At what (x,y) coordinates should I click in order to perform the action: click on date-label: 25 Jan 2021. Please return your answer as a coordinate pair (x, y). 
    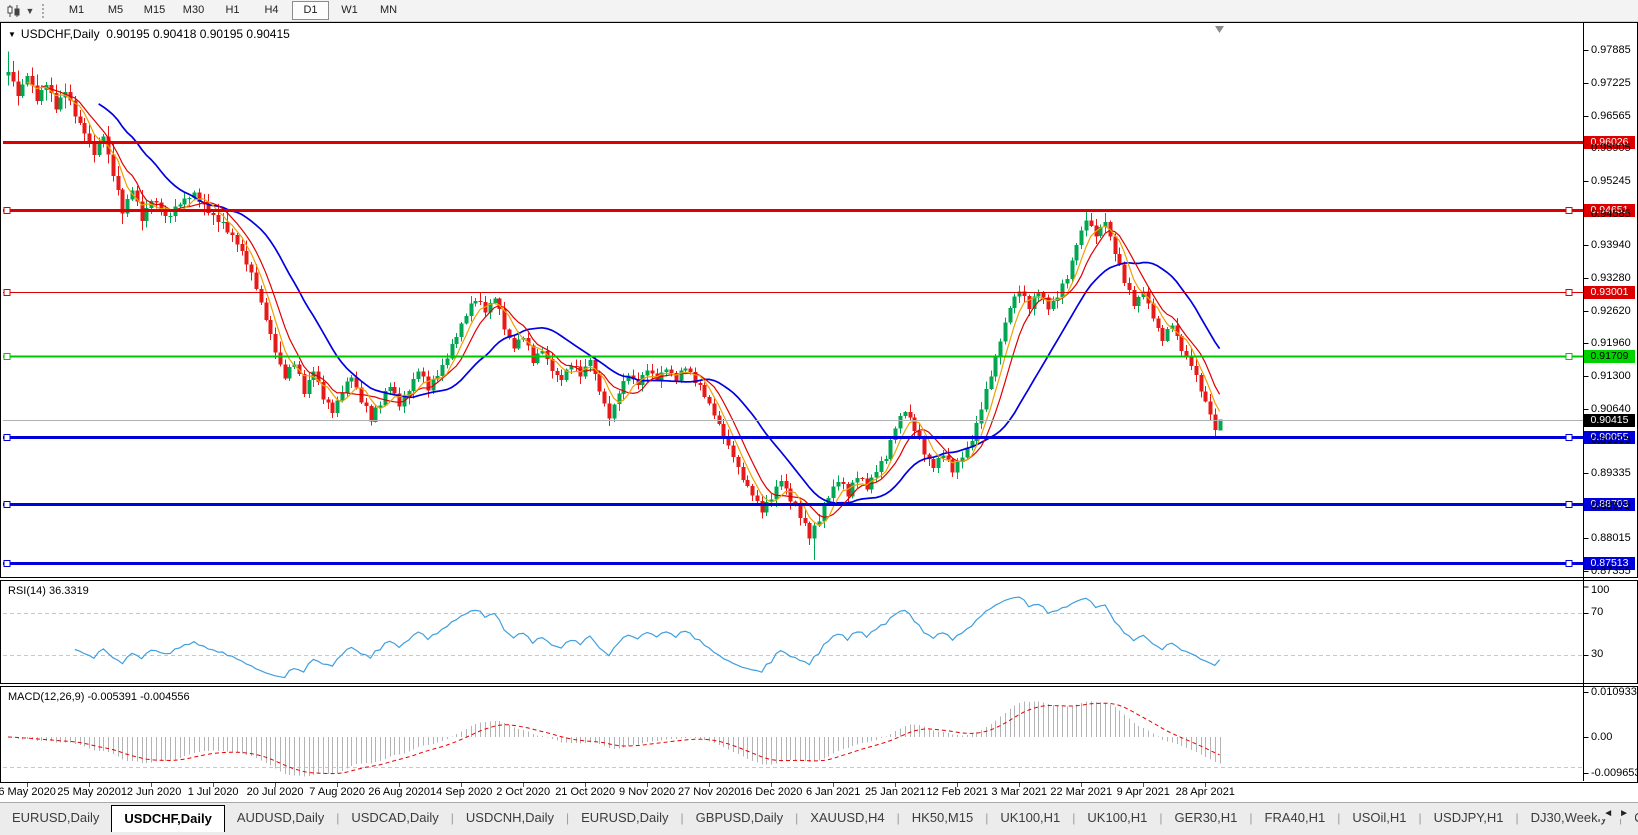
    Looking at the image, I should click on (895, 792).